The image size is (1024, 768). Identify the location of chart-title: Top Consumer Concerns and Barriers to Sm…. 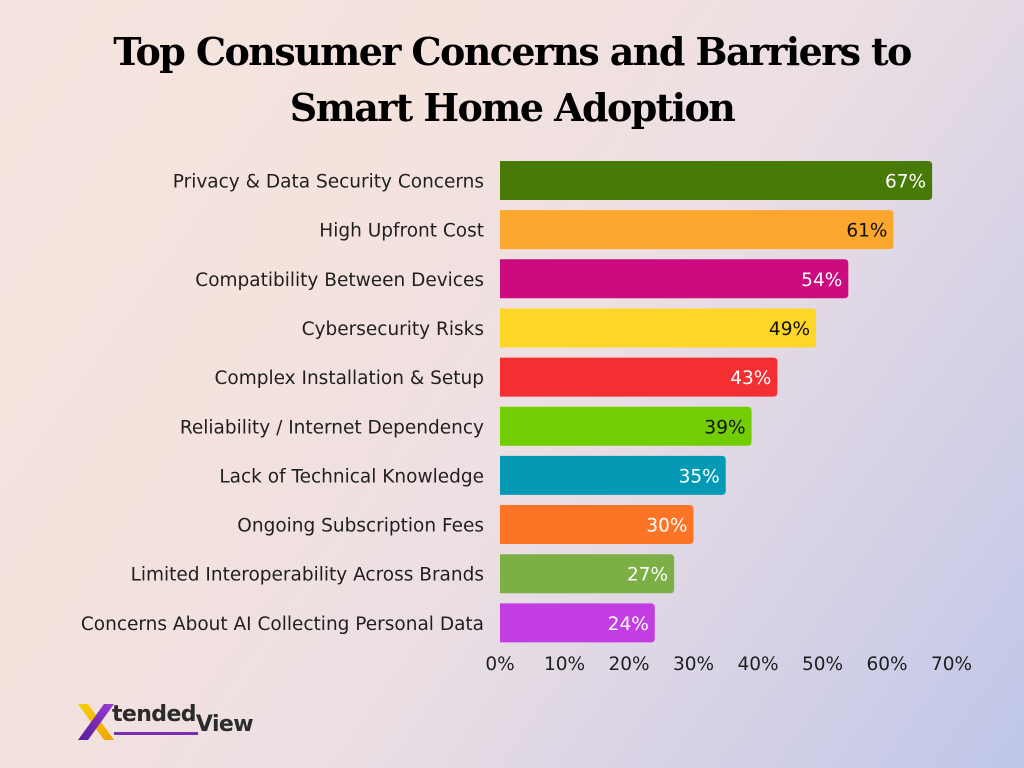
(512, 79).